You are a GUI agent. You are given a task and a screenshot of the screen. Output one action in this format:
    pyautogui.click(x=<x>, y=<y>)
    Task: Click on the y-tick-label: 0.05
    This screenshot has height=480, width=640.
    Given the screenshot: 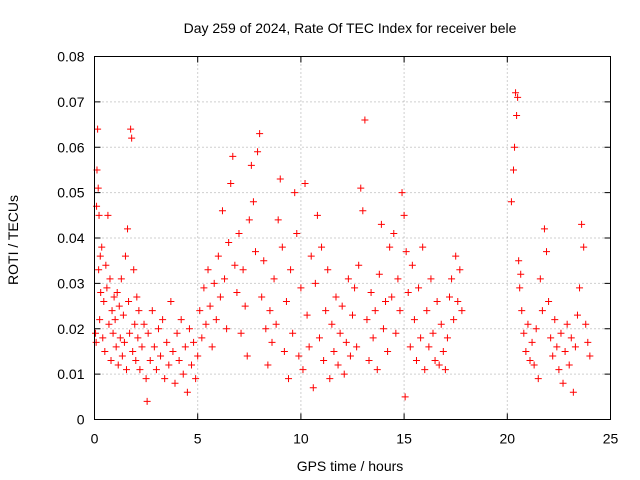 What is the action you would take?
    pyautogui.click(x=70, y=193)
    